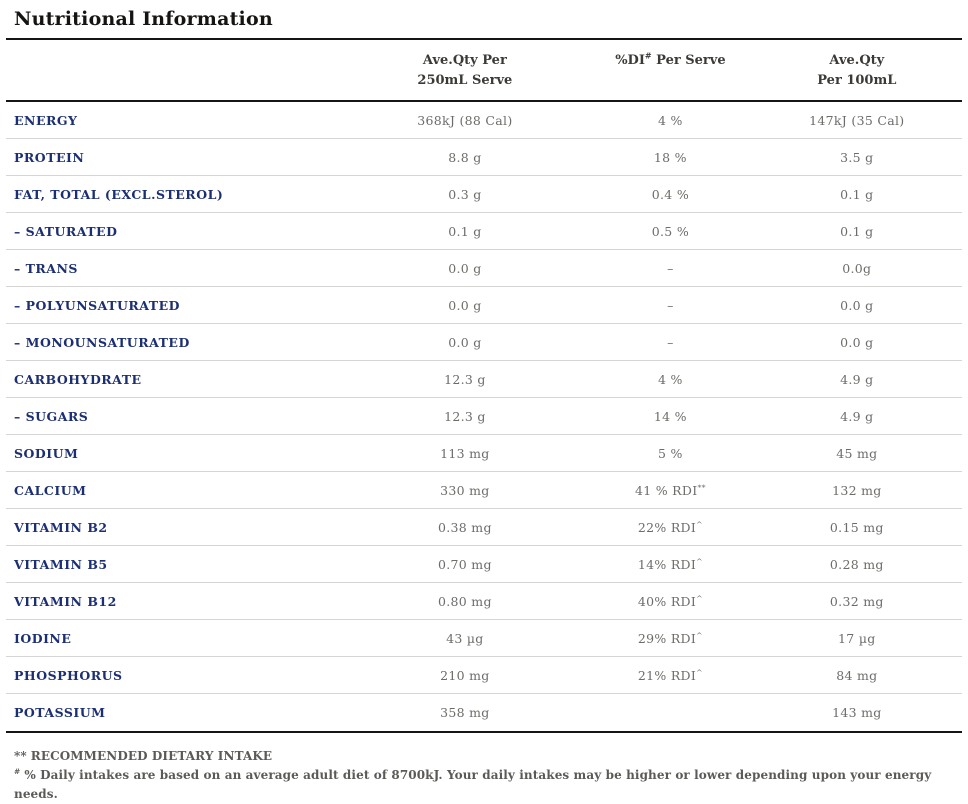  I want to click on value-per-serve: 368kJ (88 Cal), so click(465, 120).